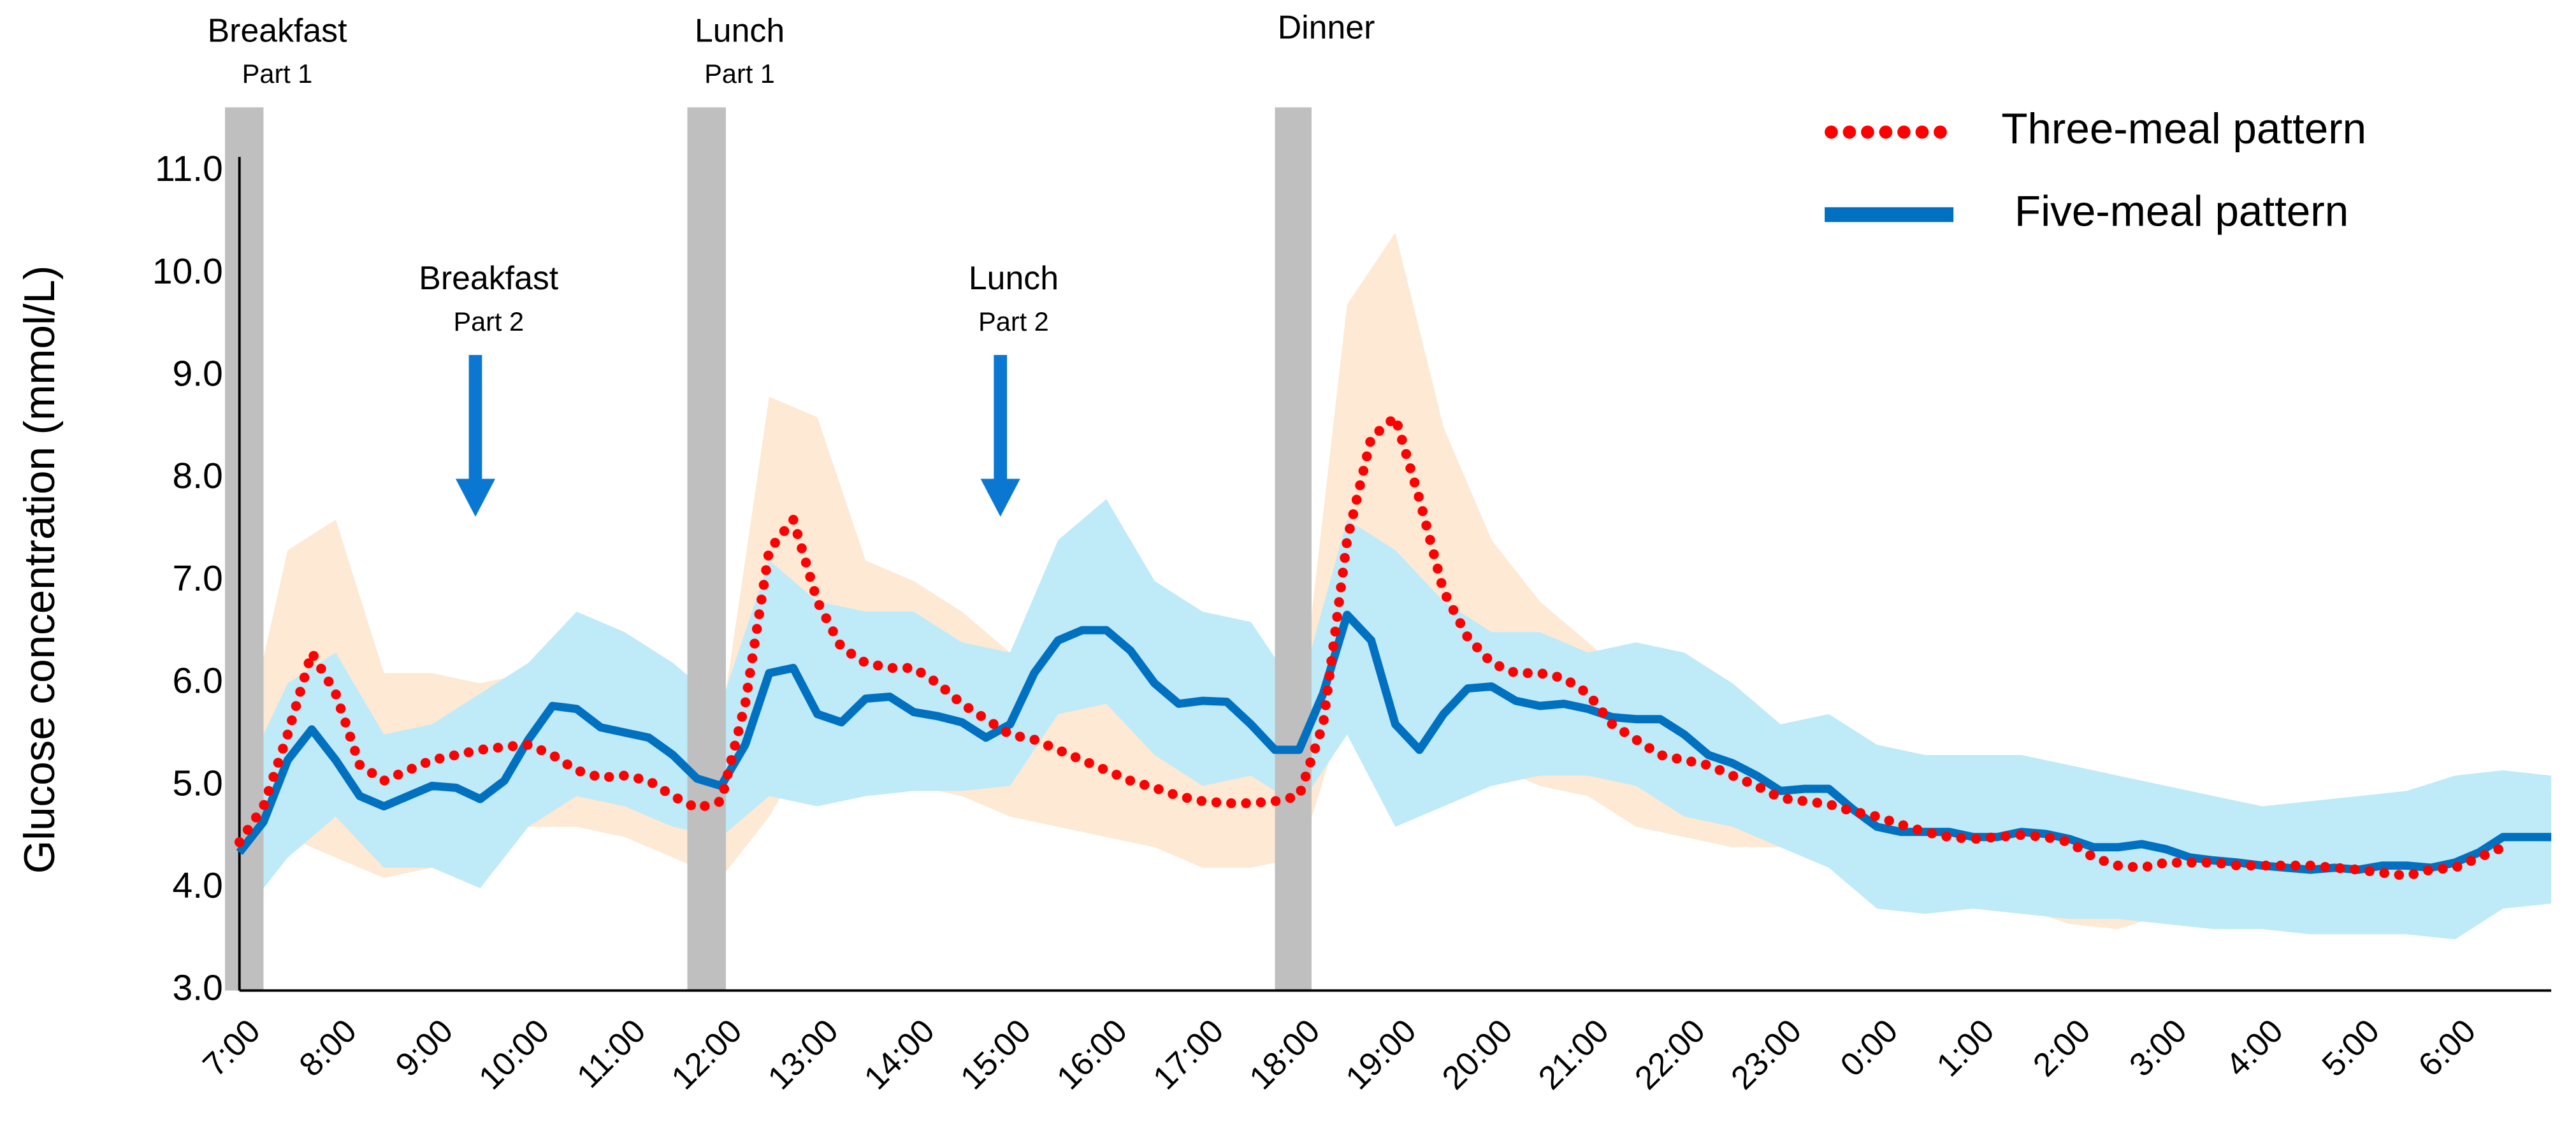 This screenshot has width=2576, height=1122. Describe the element at coordinates (198, 476) in the screenshot. I see `y-tick-label: 8.0` at that location.